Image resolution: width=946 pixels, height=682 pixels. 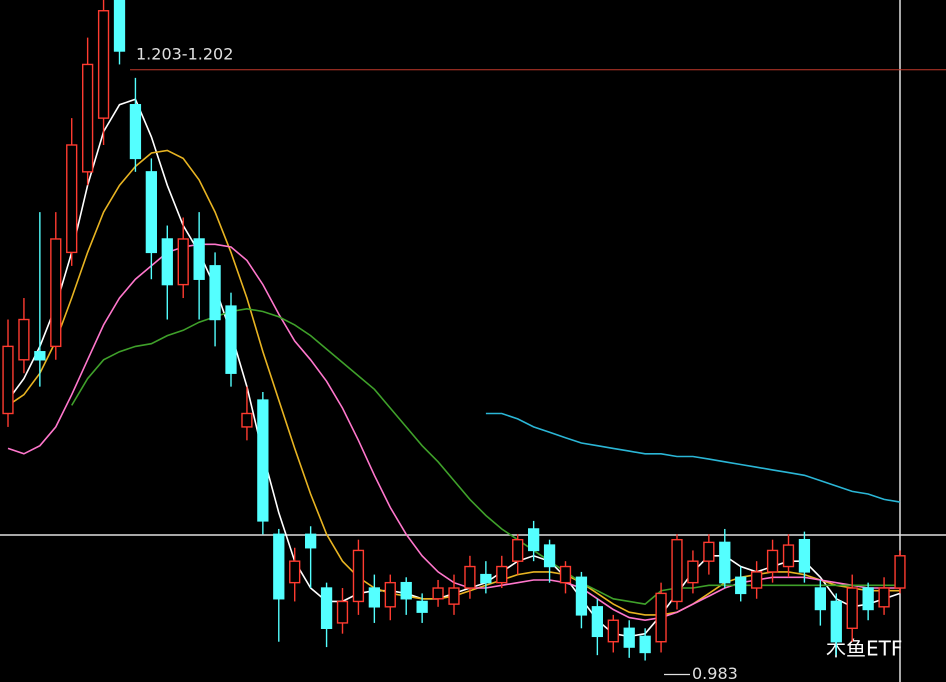 I want to click on moving-average, so click(x=693, y=457).